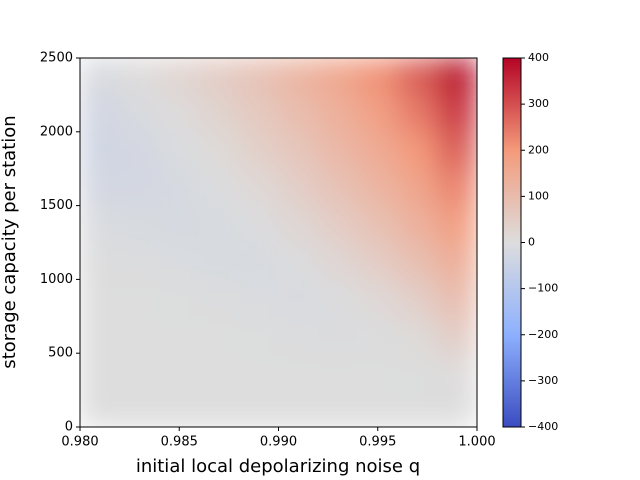 The height and width of the screenshot is (480, 640). What do you see at coordinates (377, 442) in the screenshot?
I see `x-tick-label: 0.995` at bounding box center [377, 442].